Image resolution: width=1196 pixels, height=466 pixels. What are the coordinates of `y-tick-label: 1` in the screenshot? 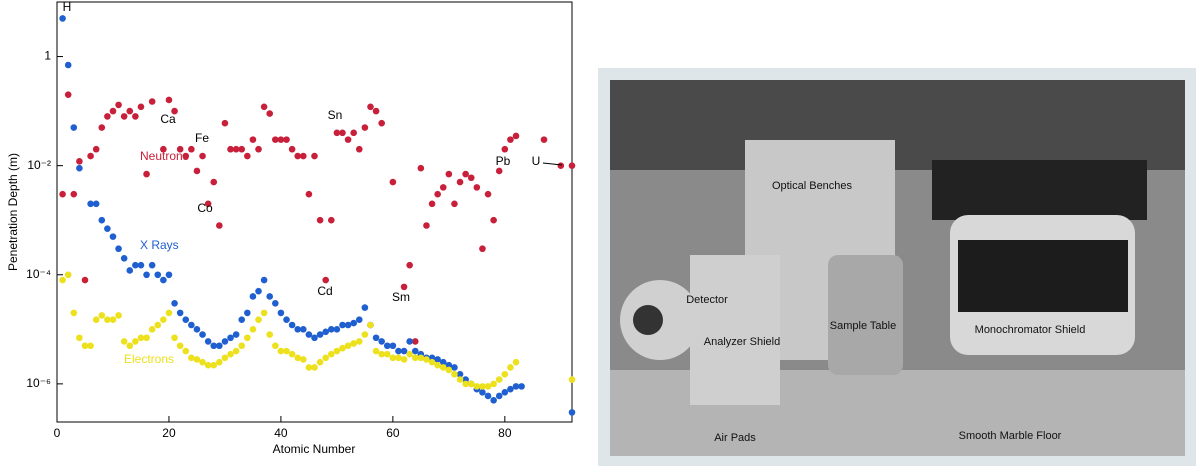 It's located at (47, 56).